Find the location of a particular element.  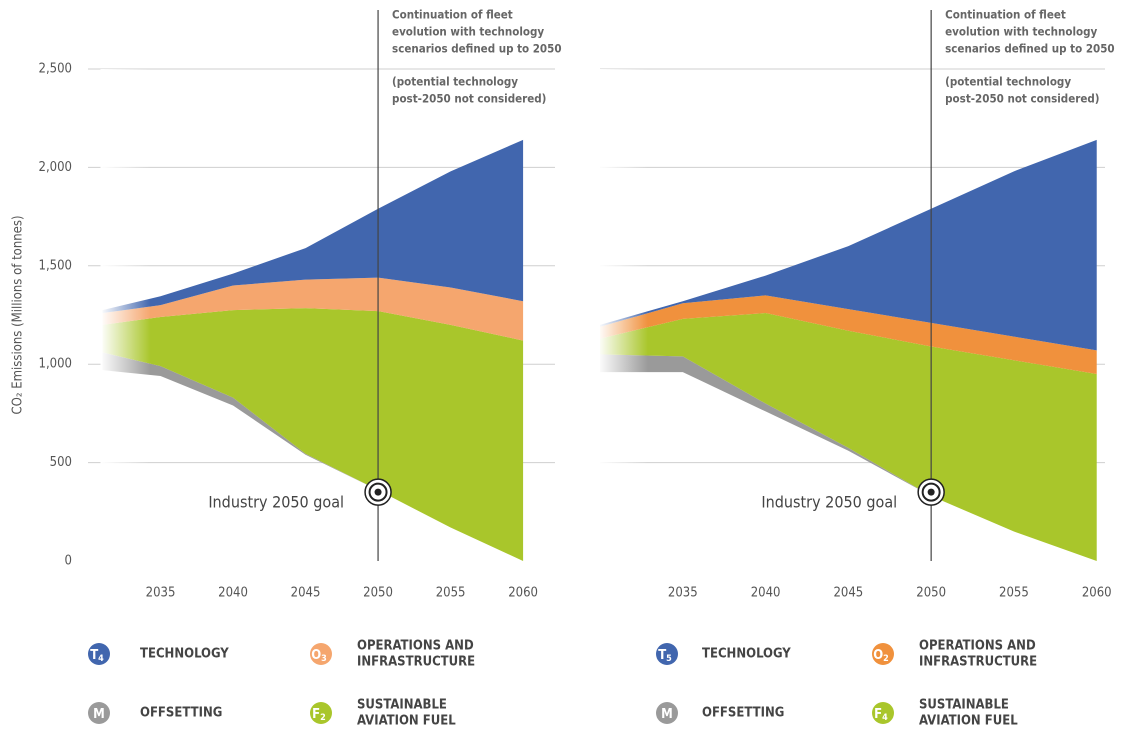

legend-badge-text: F4 is located at coordinates (881, 715).